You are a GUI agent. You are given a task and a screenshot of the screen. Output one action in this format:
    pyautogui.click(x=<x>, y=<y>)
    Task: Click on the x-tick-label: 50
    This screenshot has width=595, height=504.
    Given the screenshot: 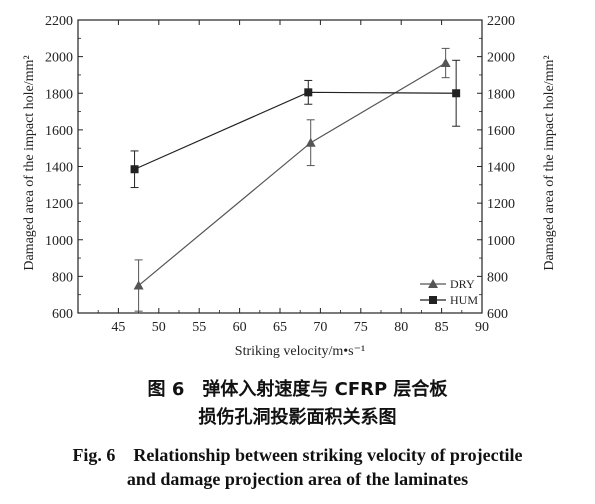 What is the action you would take?
    pyautogui.click(x=159, y=327)
    